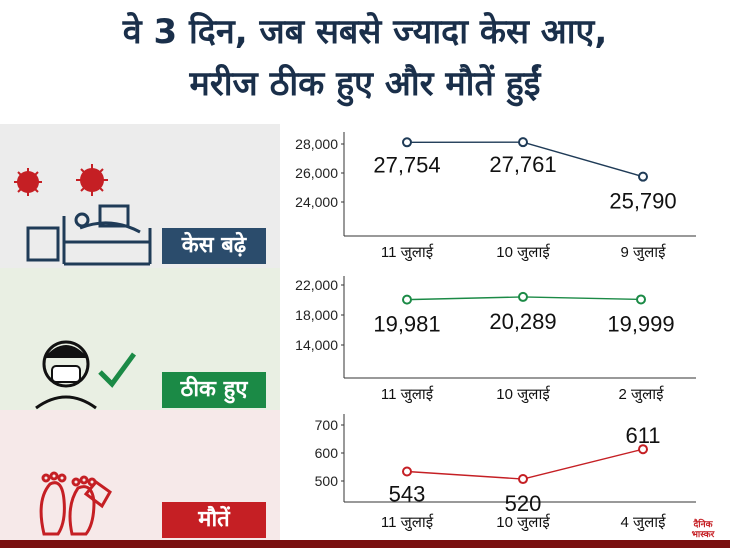  What do you see at coordinates (365, 544) in the screenshot?
I see `bottom-bar` at bounding box center [365, 544].